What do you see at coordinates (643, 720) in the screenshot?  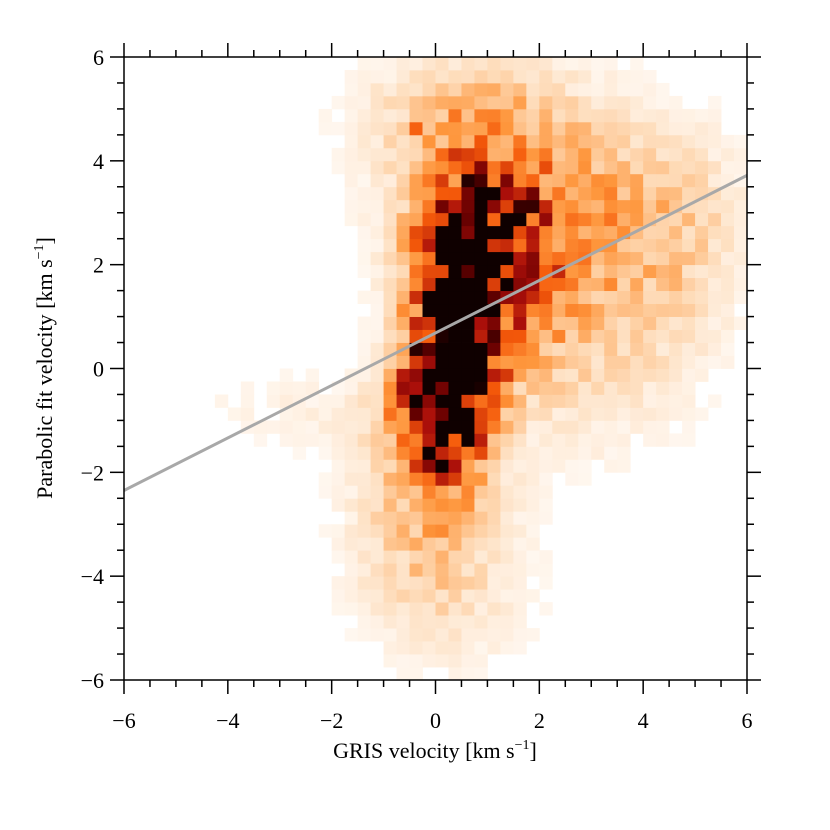 I see `x-tick-label: 4` at bounding box center [643, 720].